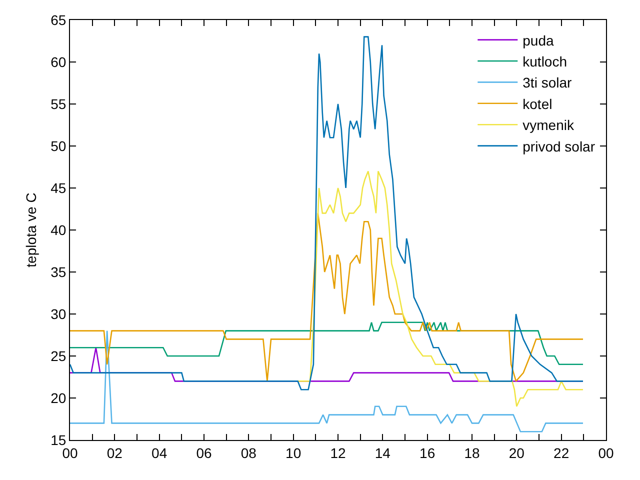 The image size is (640, 480). Describe the element at coordinates (31, 230) in the screenshot. I see `y-axis-title: teplota ve C` at that location.